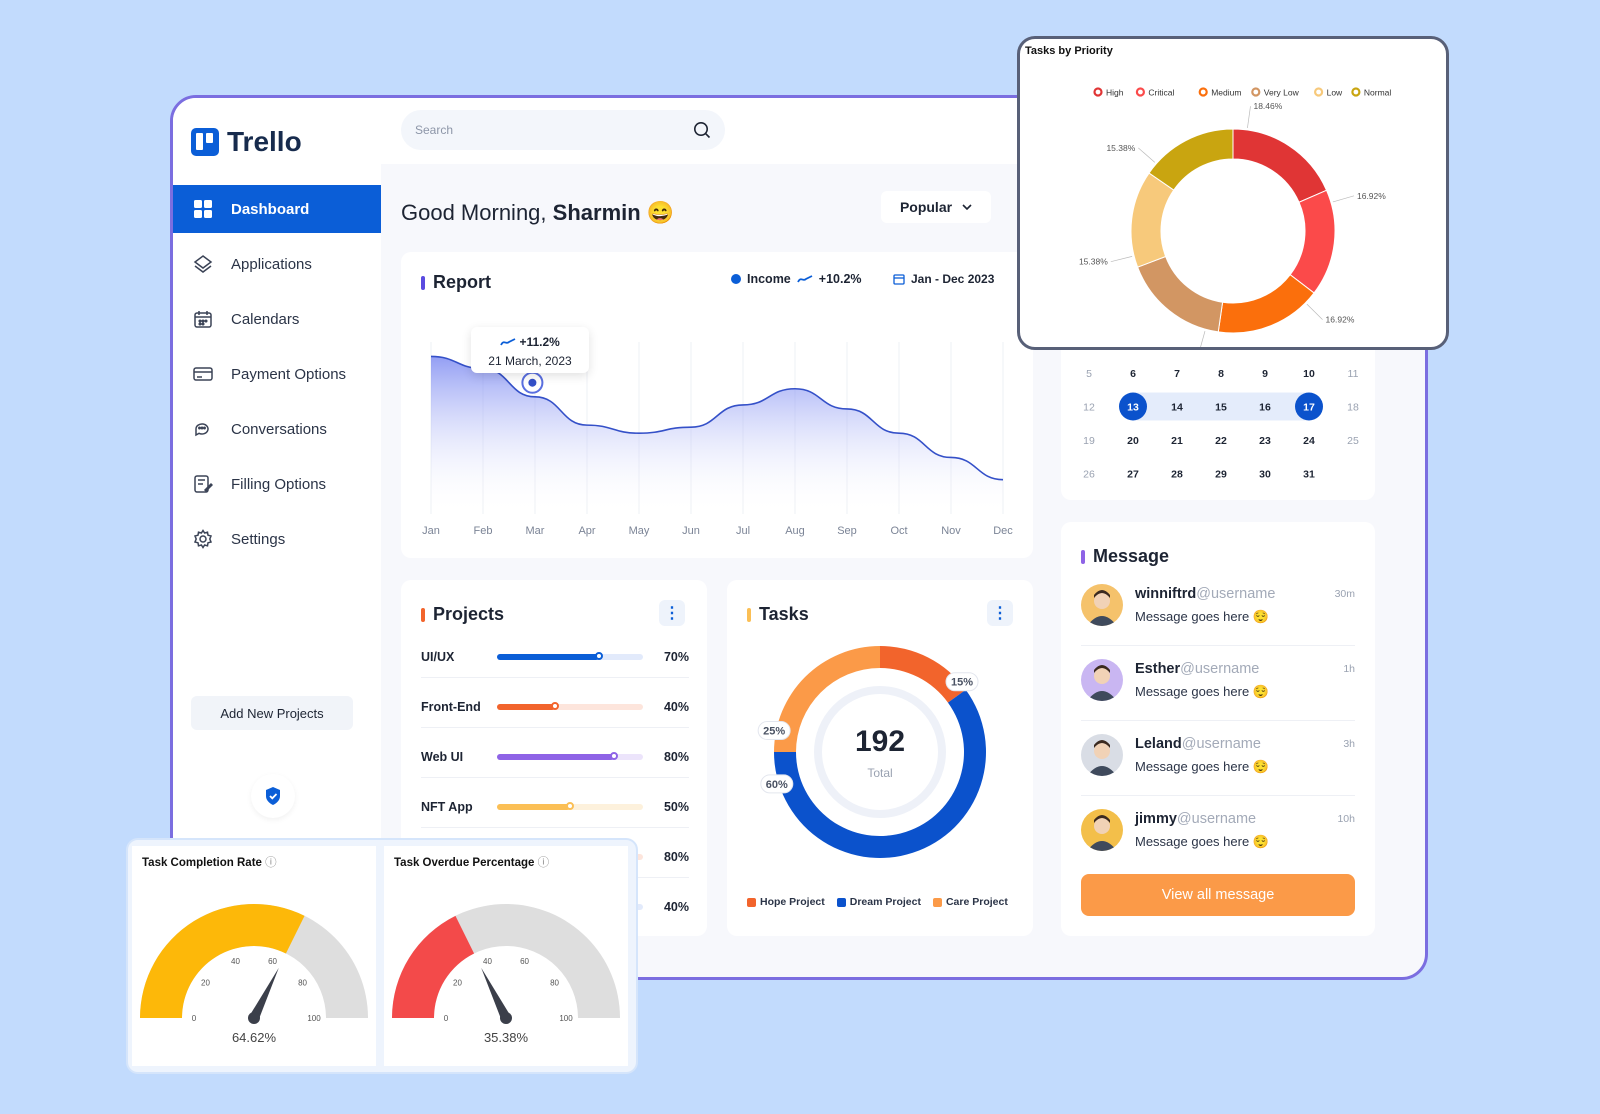 Image resolution: width=1600 pixels, height=1114 pixels. Describe the element at coordinates (246, 142) in the screenshot. I see `logo: Trello` at that location.